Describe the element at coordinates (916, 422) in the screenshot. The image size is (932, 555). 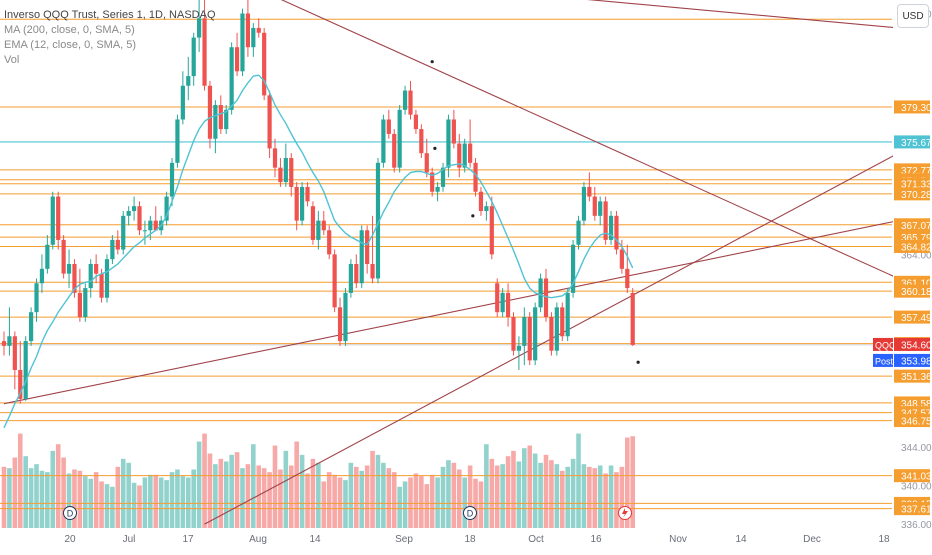
I see `price-level-tag: 346.75` at that location.